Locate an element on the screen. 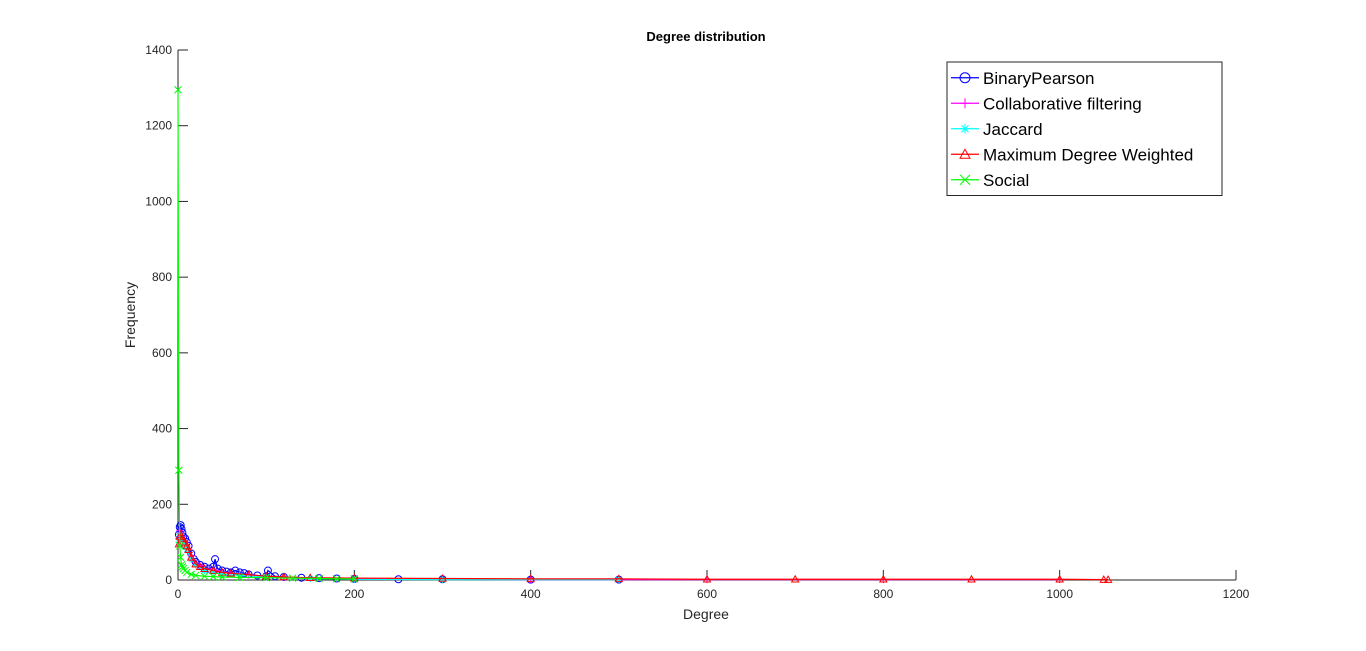 The height and width of the screenshot is (651, 1366). y-tick-label: 1400 is located at coordinates (158, 50).